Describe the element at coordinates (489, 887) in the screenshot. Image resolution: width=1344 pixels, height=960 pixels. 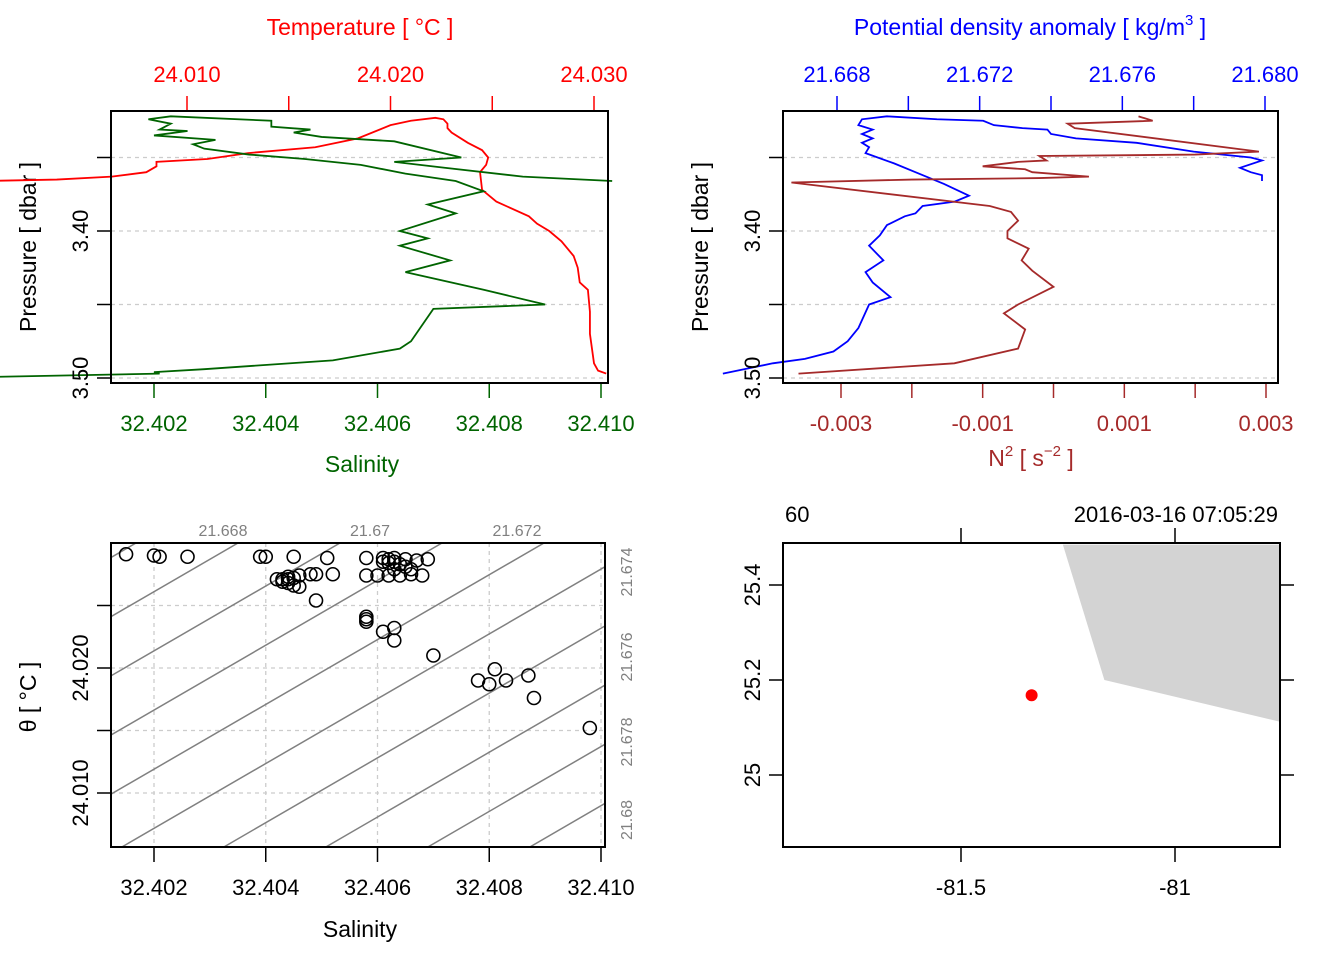
I see `x-tick-label: 32.408` at that location.